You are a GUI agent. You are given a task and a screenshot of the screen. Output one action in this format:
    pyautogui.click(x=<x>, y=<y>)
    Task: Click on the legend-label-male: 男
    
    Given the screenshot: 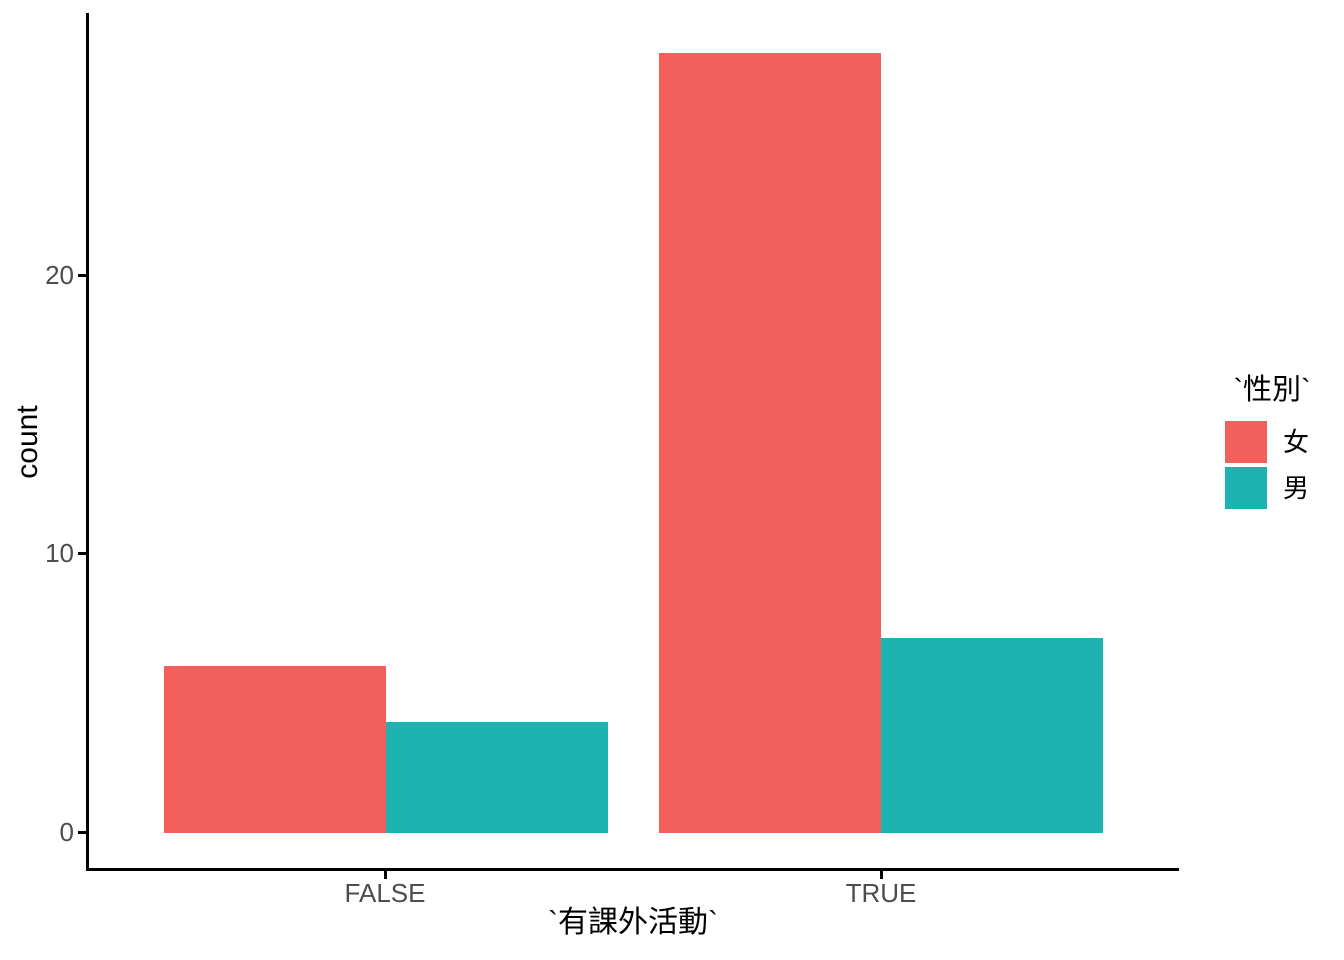 What is the action you would take?
    pyautogui.click(x=1296, y=488)
    